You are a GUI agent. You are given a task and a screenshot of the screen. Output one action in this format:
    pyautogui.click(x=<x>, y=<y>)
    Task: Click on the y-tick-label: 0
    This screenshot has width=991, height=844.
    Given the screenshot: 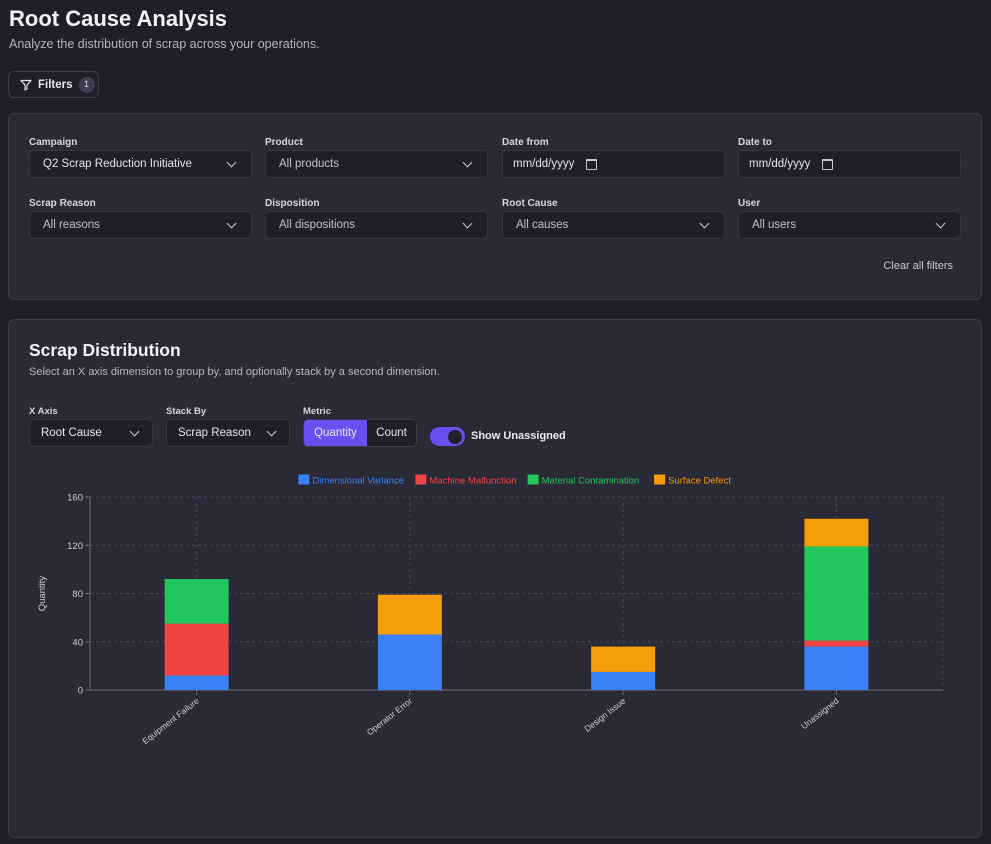 What is the action you would take?
    pyautogui.click(x=80, y=691)
    